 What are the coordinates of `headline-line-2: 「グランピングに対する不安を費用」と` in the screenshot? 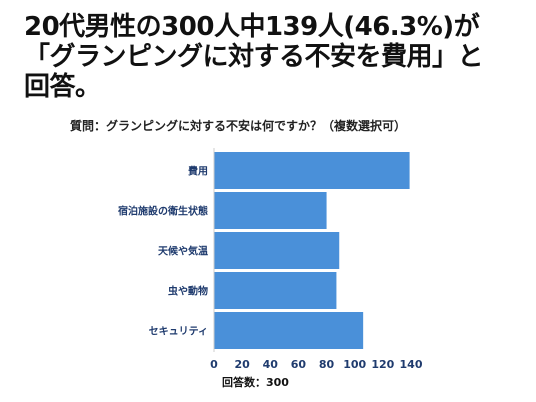 It's located at (254, 57).